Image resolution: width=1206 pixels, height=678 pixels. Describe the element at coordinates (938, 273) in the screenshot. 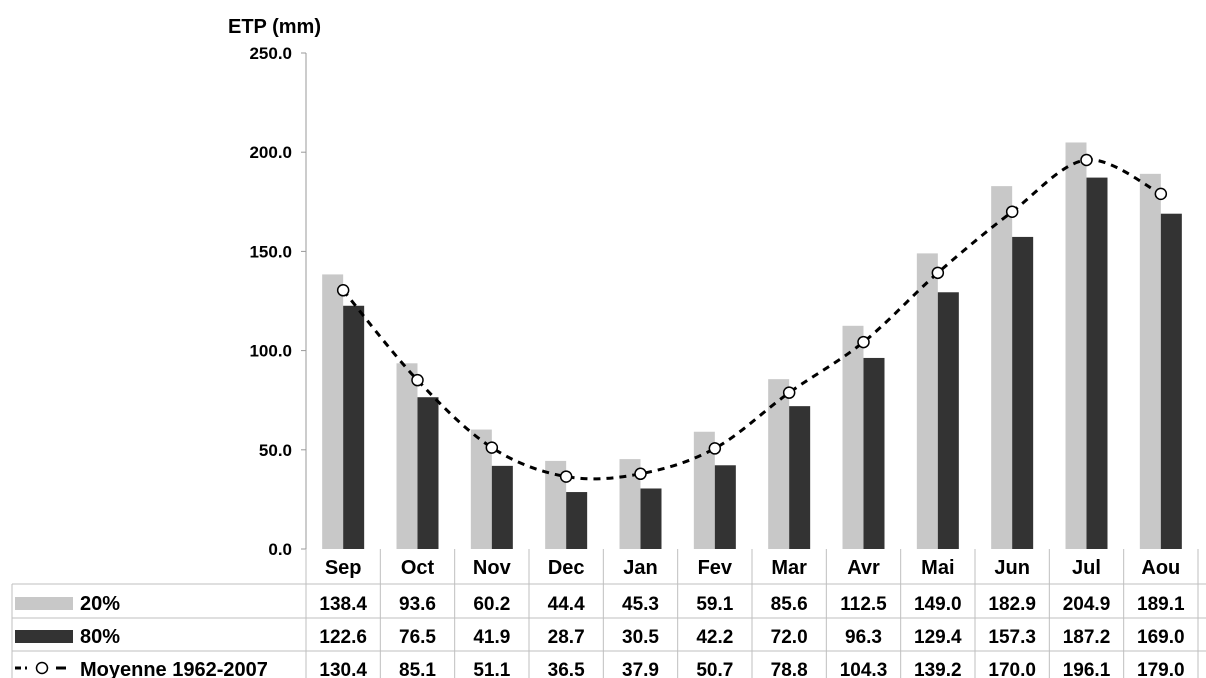

I see `mean-point-mai` at that location.